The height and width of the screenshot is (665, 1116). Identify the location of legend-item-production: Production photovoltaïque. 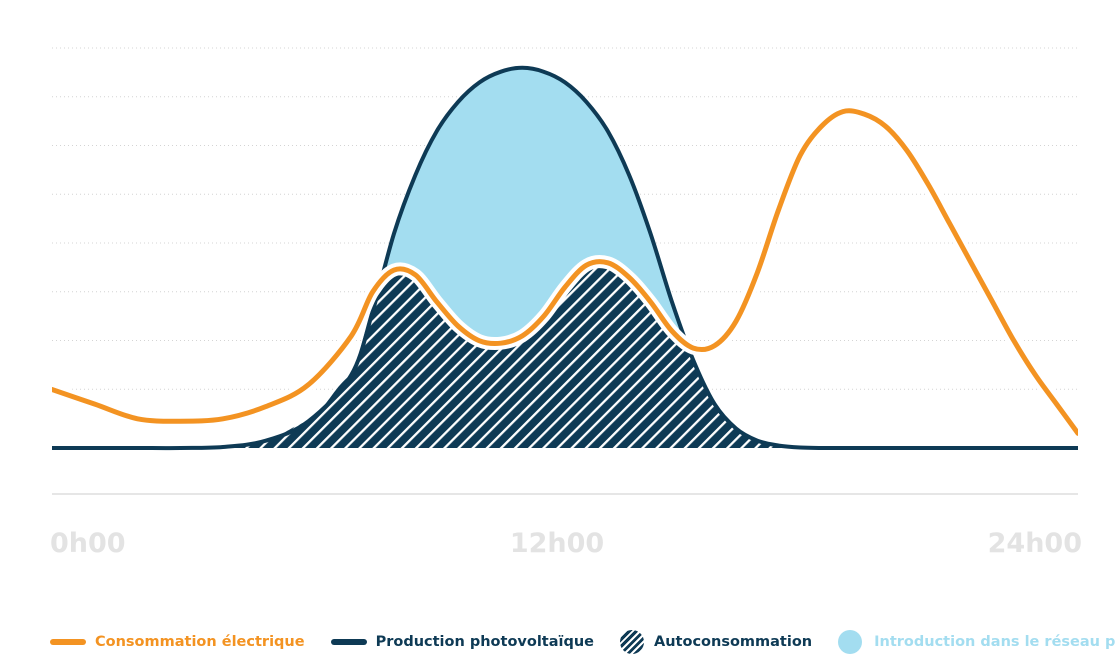
(462, 642).